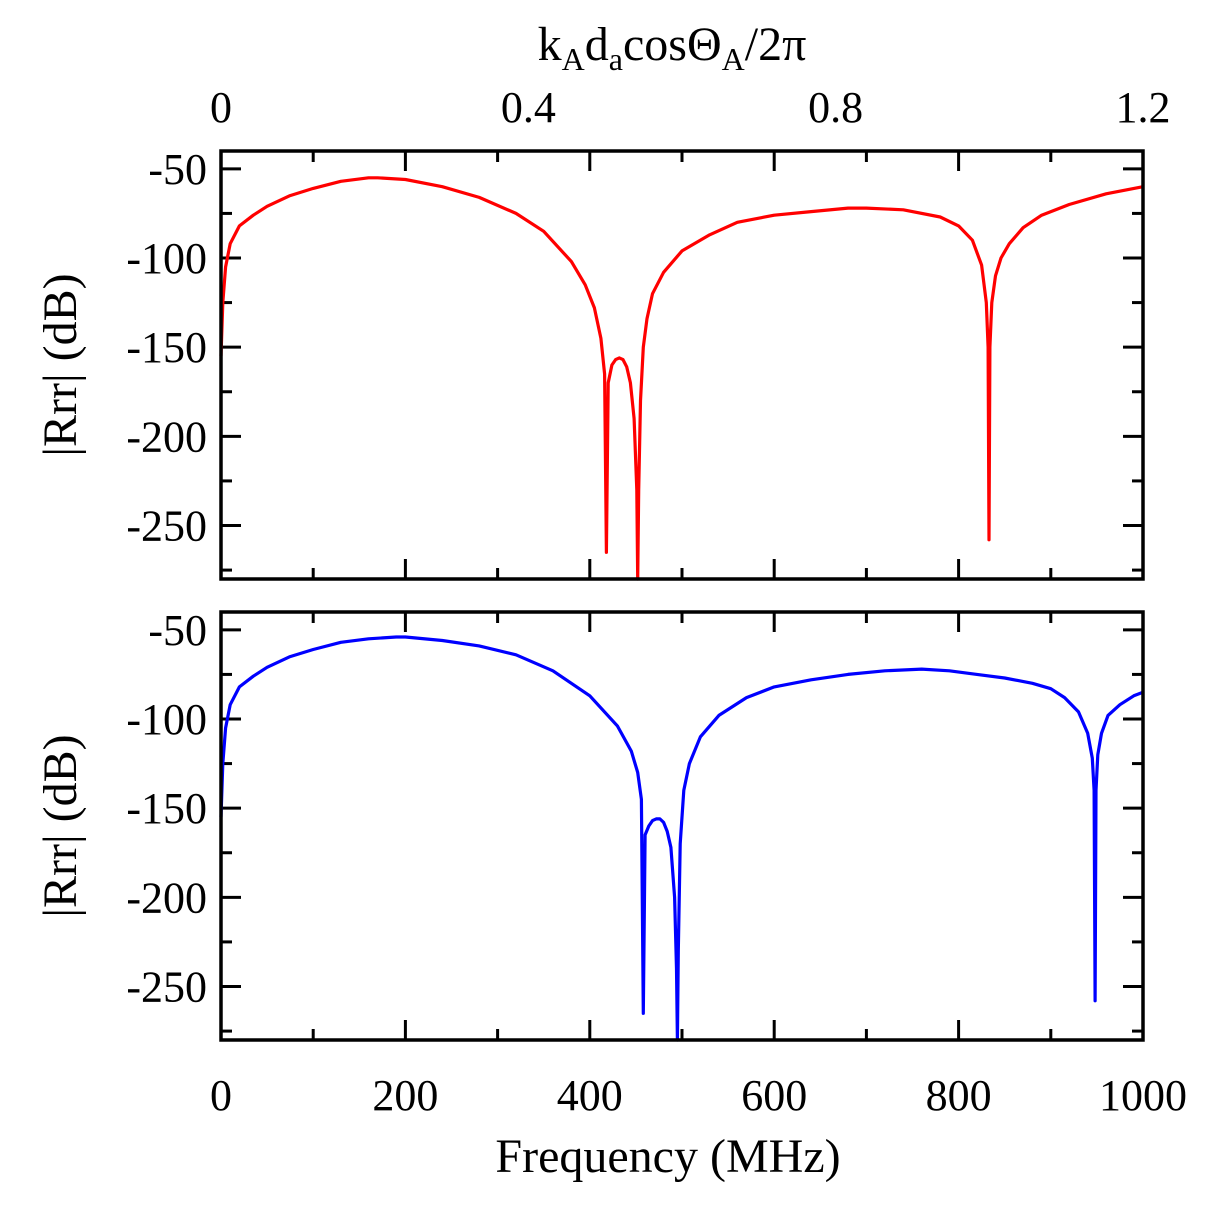 The image size is (1227, 1209). I want to click on top-x-tick-label: 0, so click(221, 107).